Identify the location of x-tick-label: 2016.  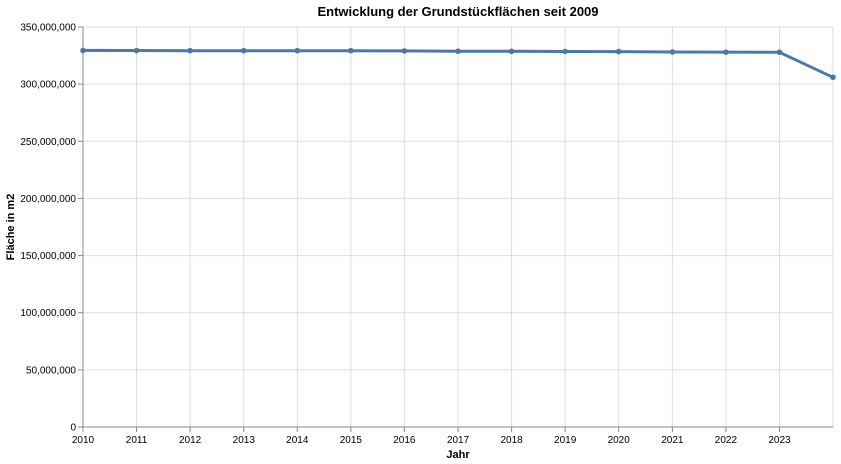
(404, 440).